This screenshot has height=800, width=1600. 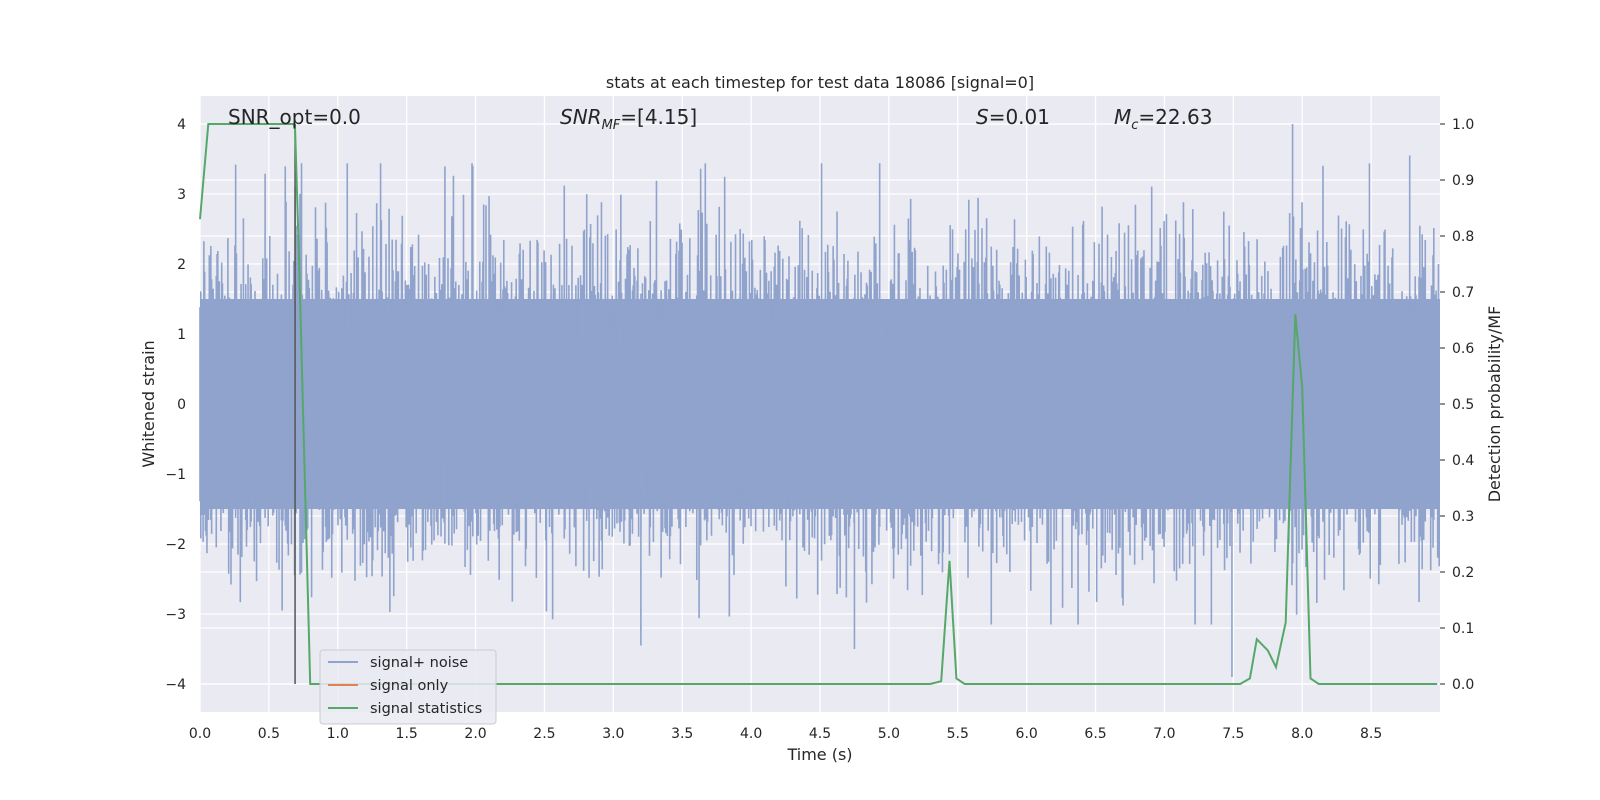 What do you see at coordinates (581, 117) in the screenshot?
I see `annotation-snr-mf-name: SNR` at bounding box center [581, 117].